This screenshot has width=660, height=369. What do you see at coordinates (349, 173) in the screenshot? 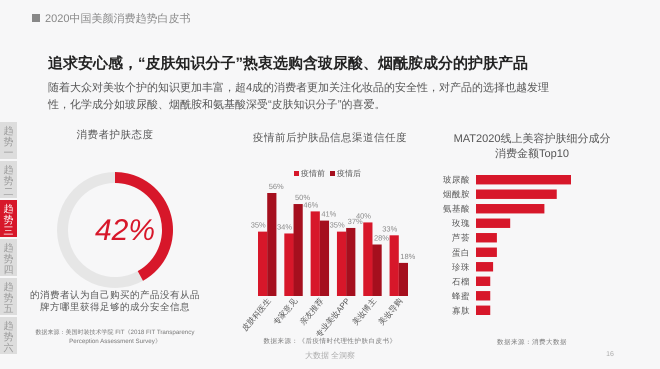
I see `legend-label: 疫情后` at bounding box center [349, 173].